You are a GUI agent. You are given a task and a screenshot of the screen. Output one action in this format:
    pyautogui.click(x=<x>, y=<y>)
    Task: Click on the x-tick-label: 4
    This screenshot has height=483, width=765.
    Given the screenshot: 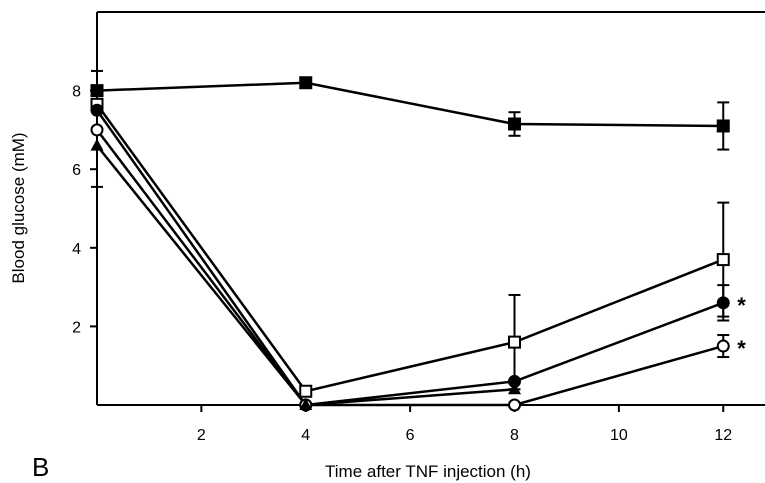 What is the action you would take?
    pyautogui.click(x=305, y=435)
    